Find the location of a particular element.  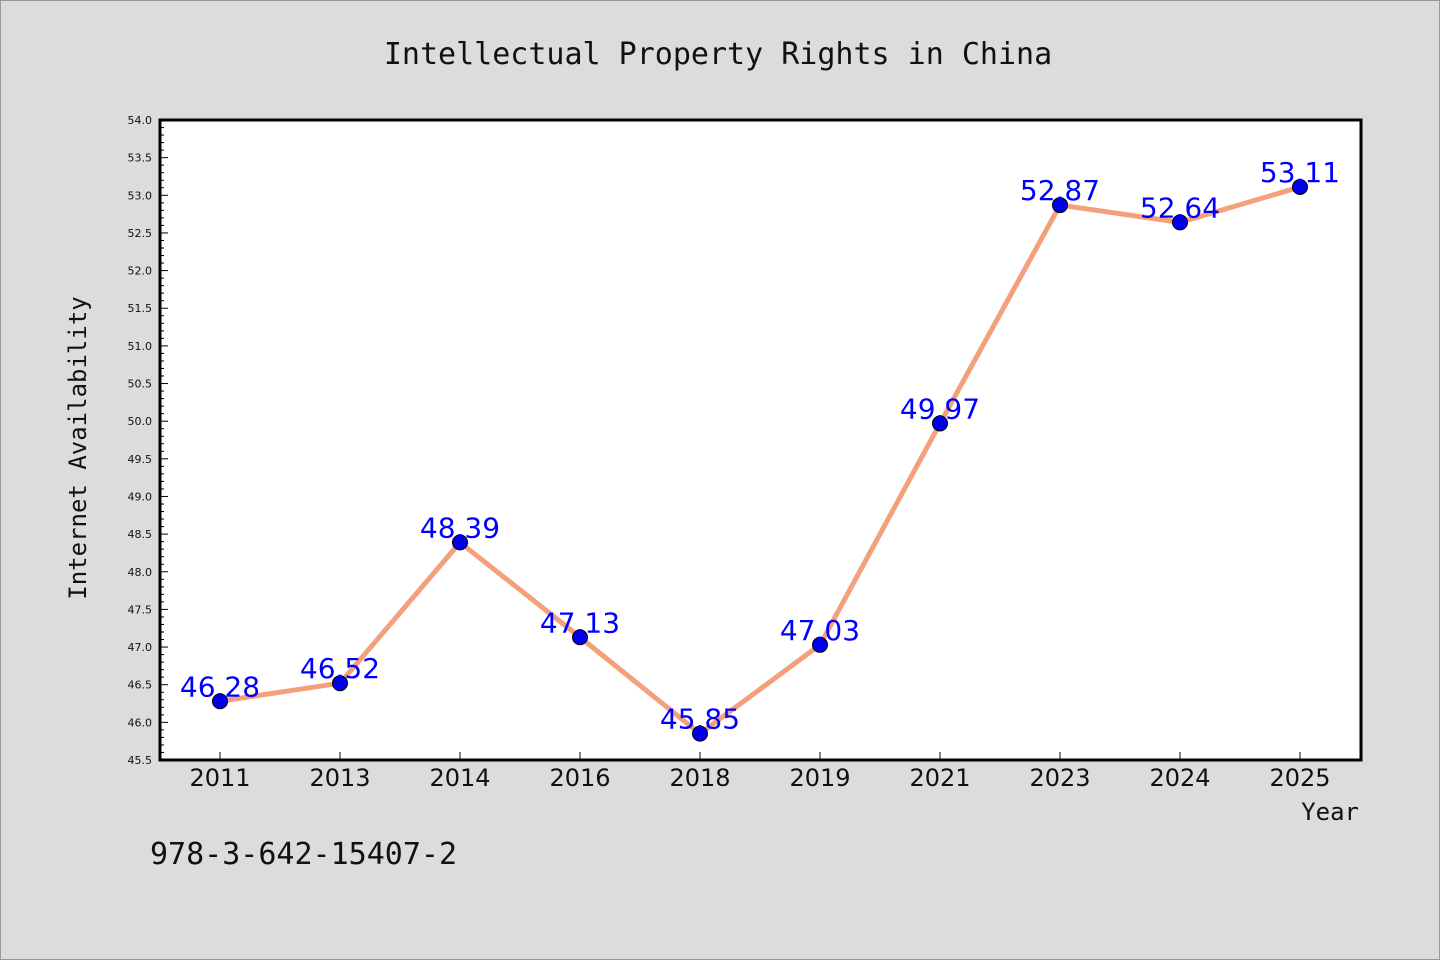

y-tick-label: 46.0 is located at coordinates (140, 722).